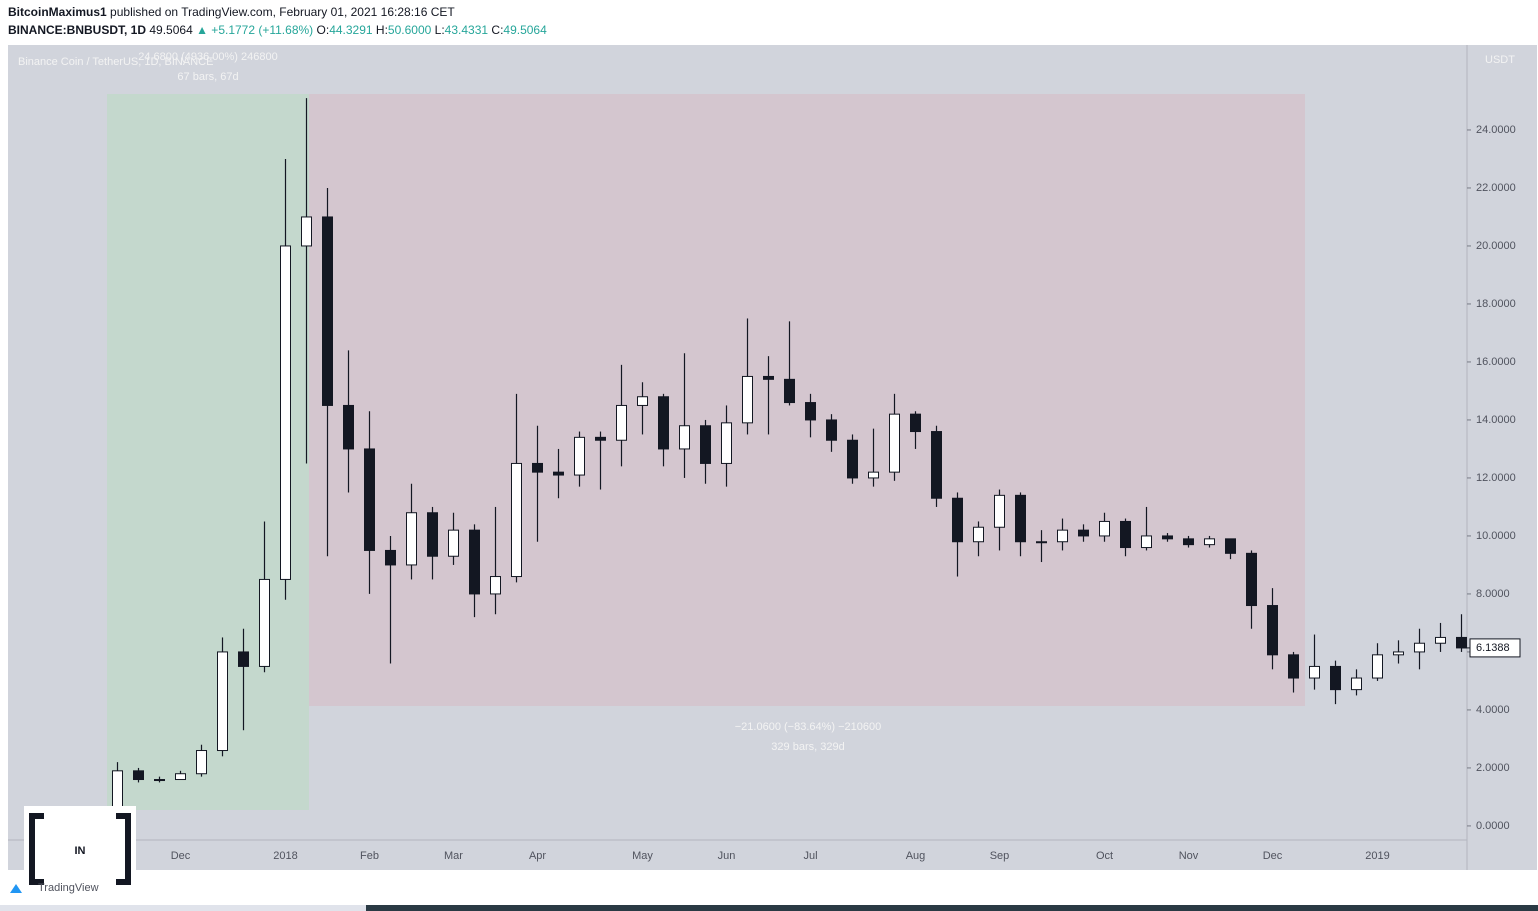 The image size is (1538, 911). Describe the element at coordinates (1496, 362) in the screenshot. I see `y-tick-label: 16.0000` at that location.